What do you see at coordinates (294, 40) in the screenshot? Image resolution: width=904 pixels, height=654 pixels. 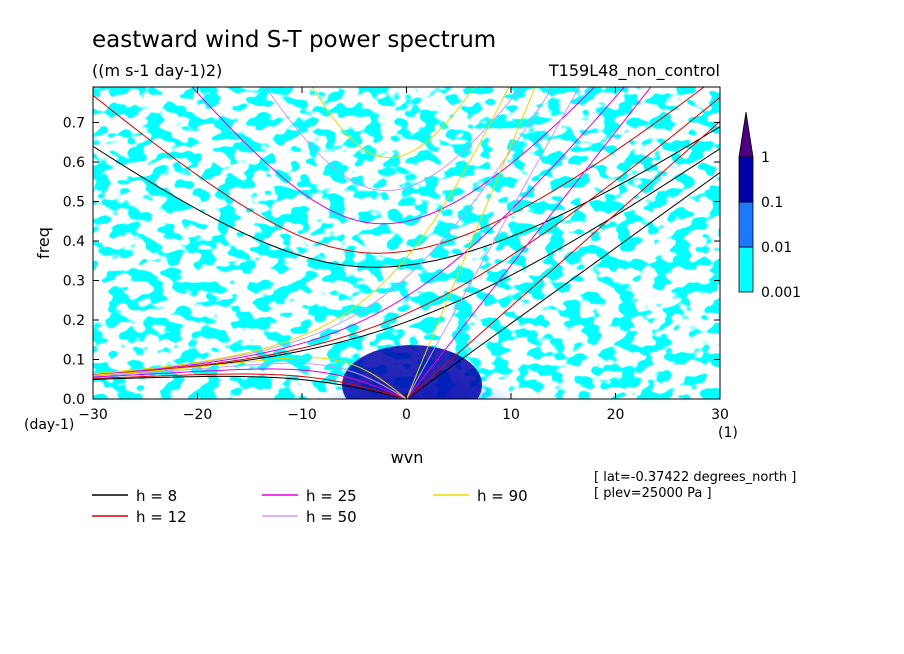 I see `chart-title: eastward wind S-T power spectrum` at bounding box center [294, 40].